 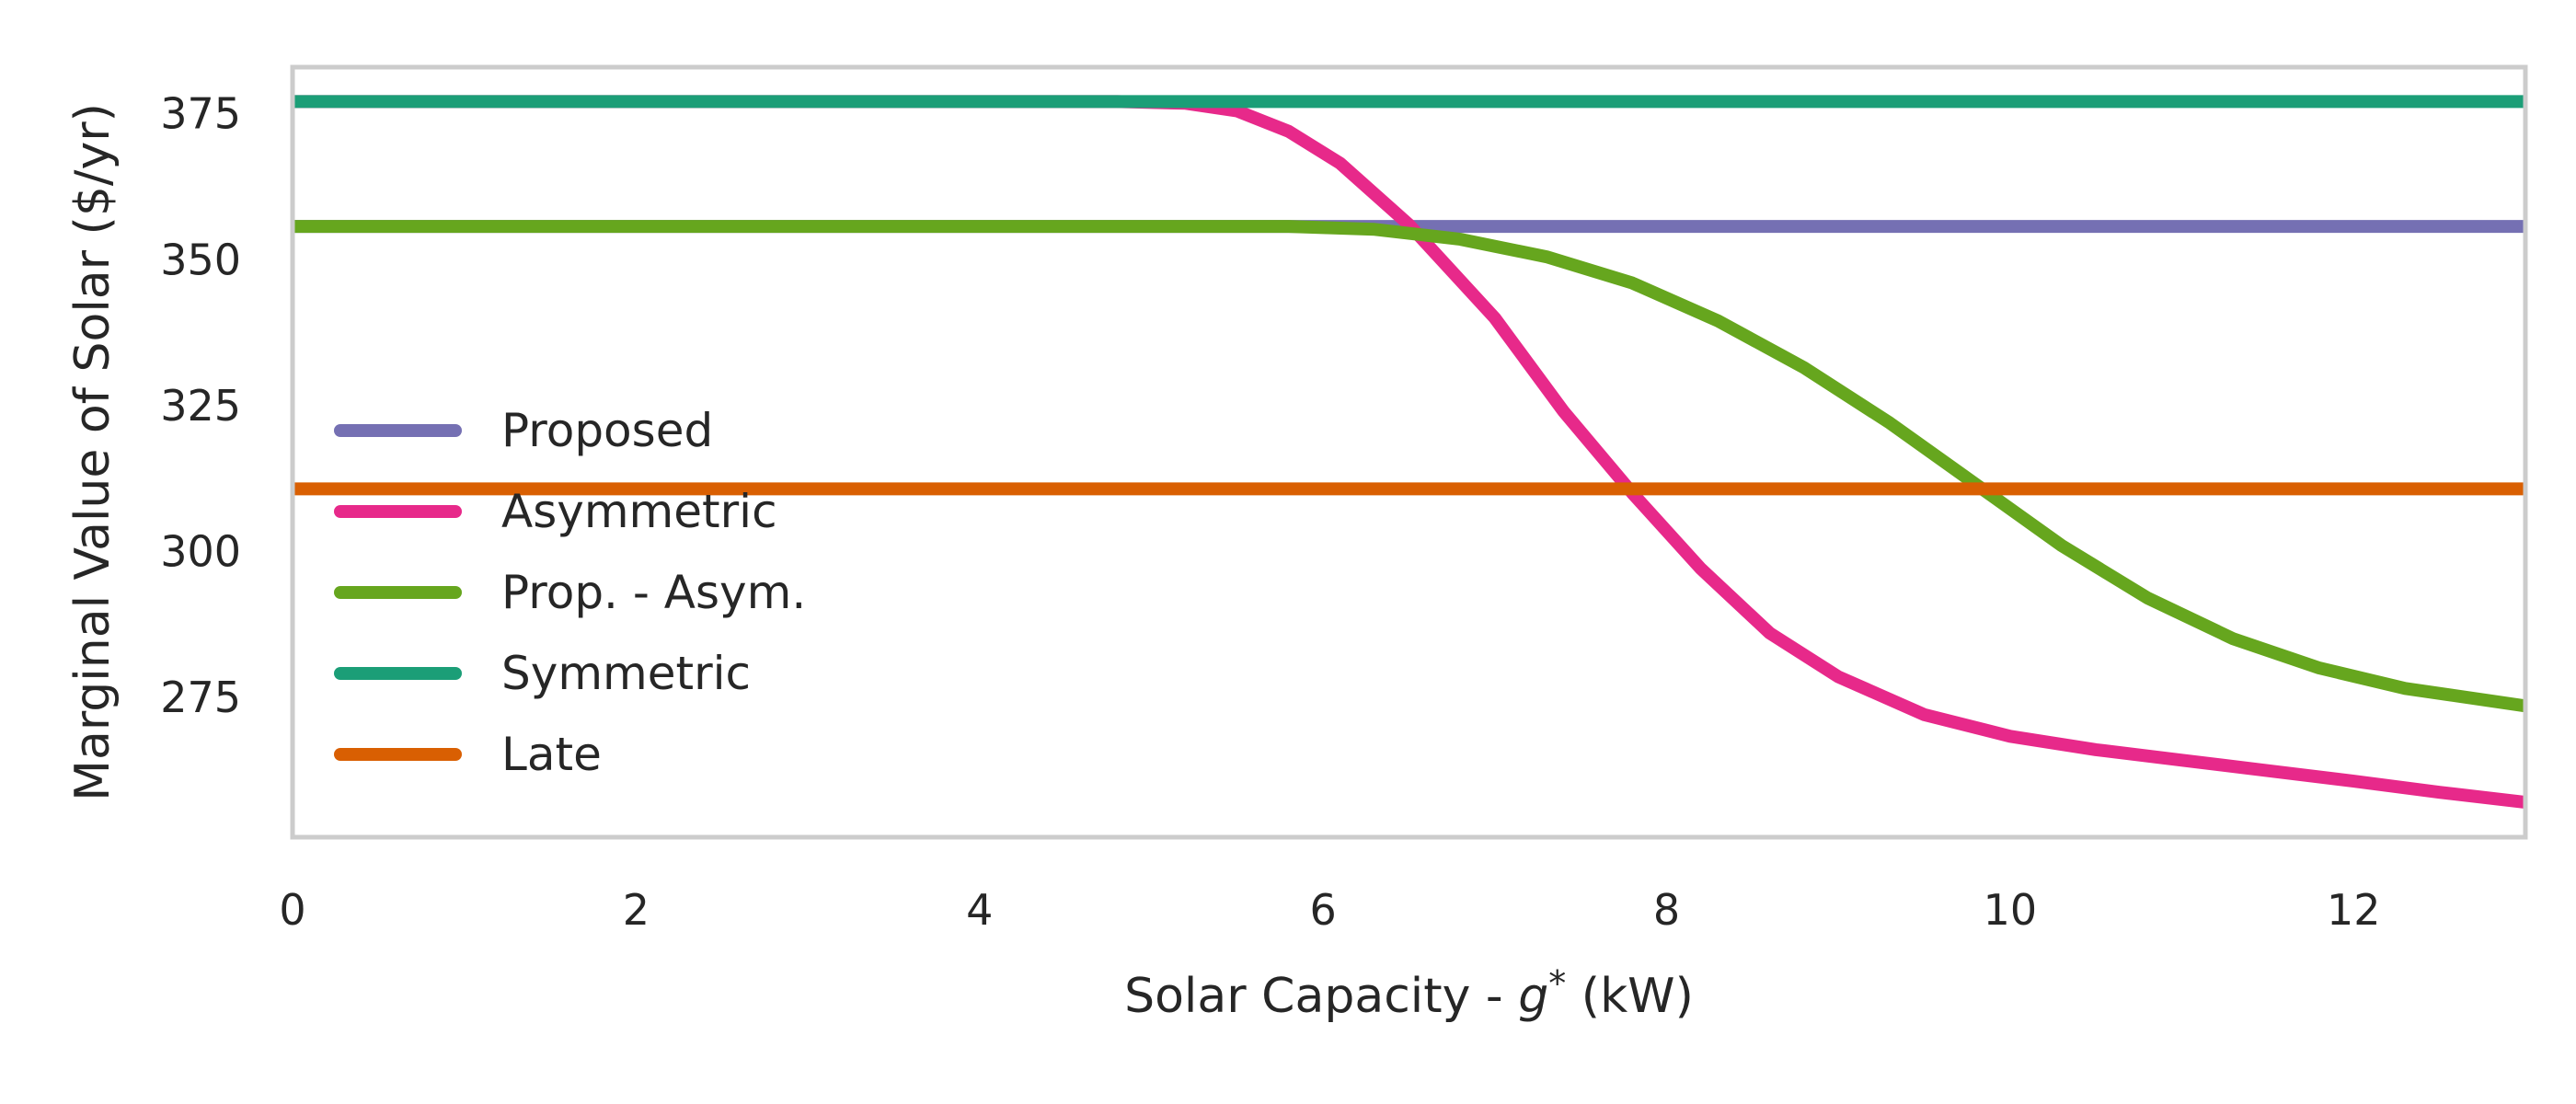 What do you see at coordinates (2354, 910) in the screenshot?
I see `x-tick-label: 12` at bounding box center [2354, 910].